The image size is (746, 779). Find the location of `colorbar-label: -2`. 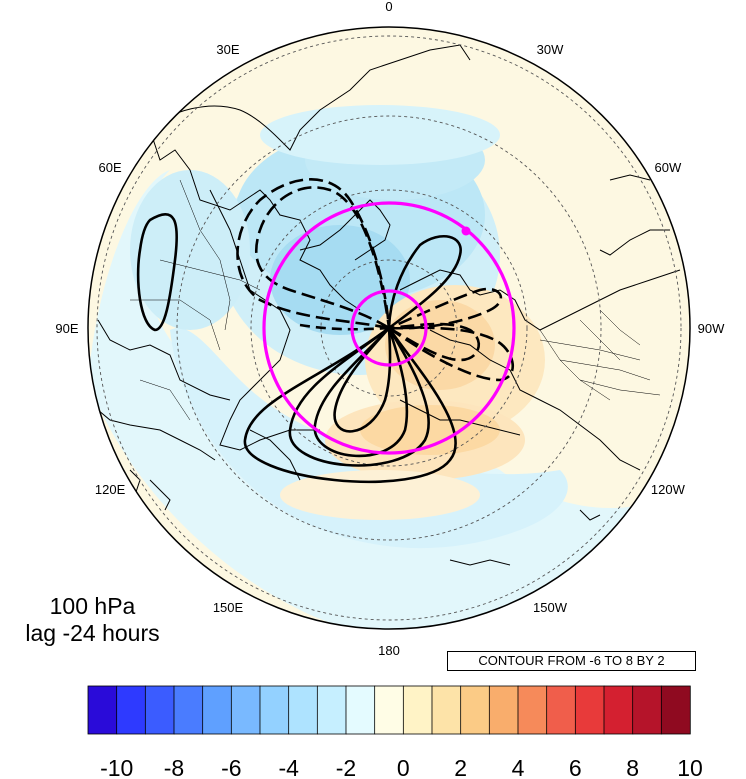

colorbar-label: -2 is located at coordinates (346, 767).